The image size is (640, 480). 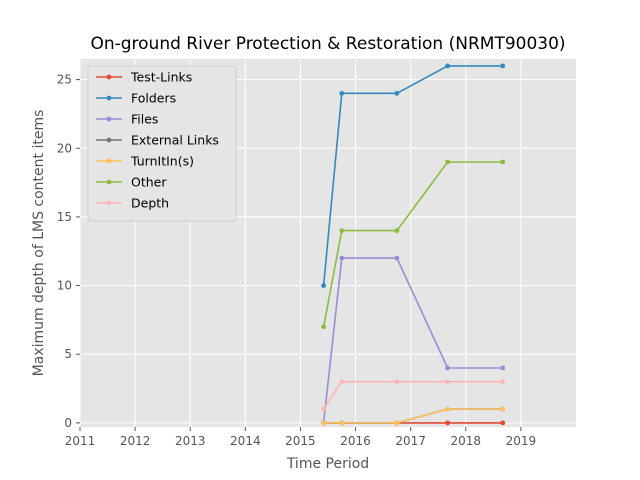 I want to click on legend-item: Folders, so click(x=136, y=98).